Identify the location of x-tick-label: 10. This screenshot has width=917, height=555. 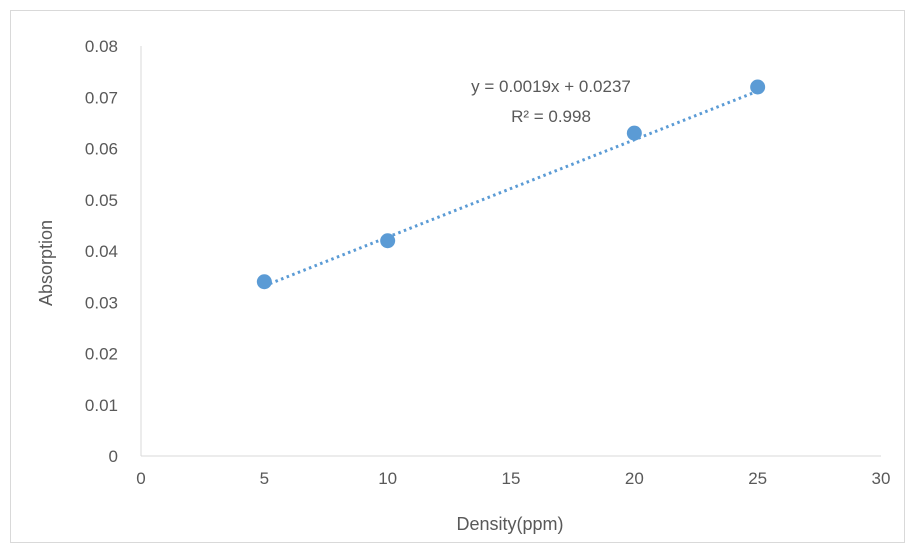
(387, 478).